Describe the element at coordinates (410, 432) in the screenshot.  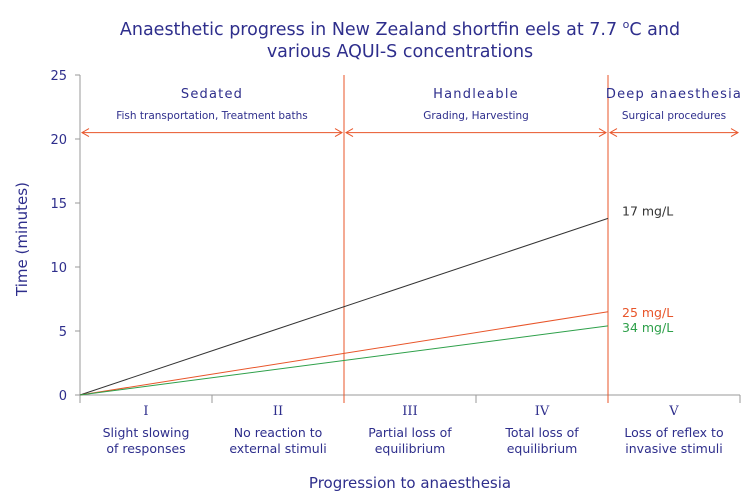
I see `stage-description-line-1: Partial loss of` at that location.